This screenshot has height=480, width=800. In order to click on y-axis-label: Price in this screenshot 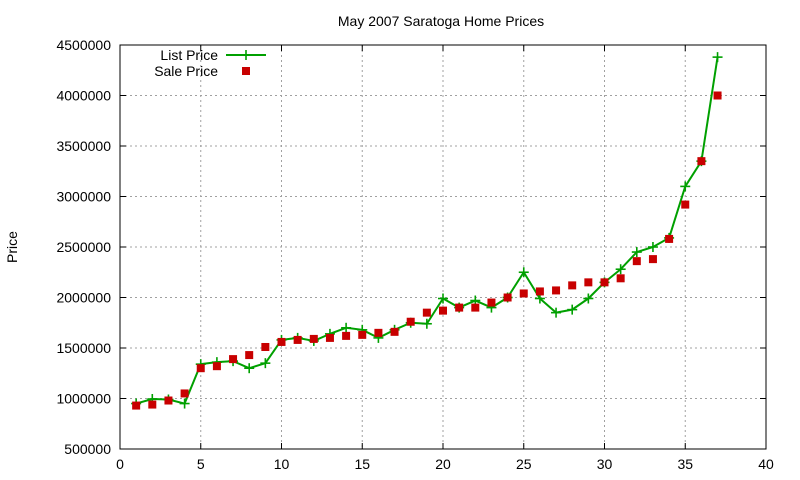, I will do `click(12, 247)`.